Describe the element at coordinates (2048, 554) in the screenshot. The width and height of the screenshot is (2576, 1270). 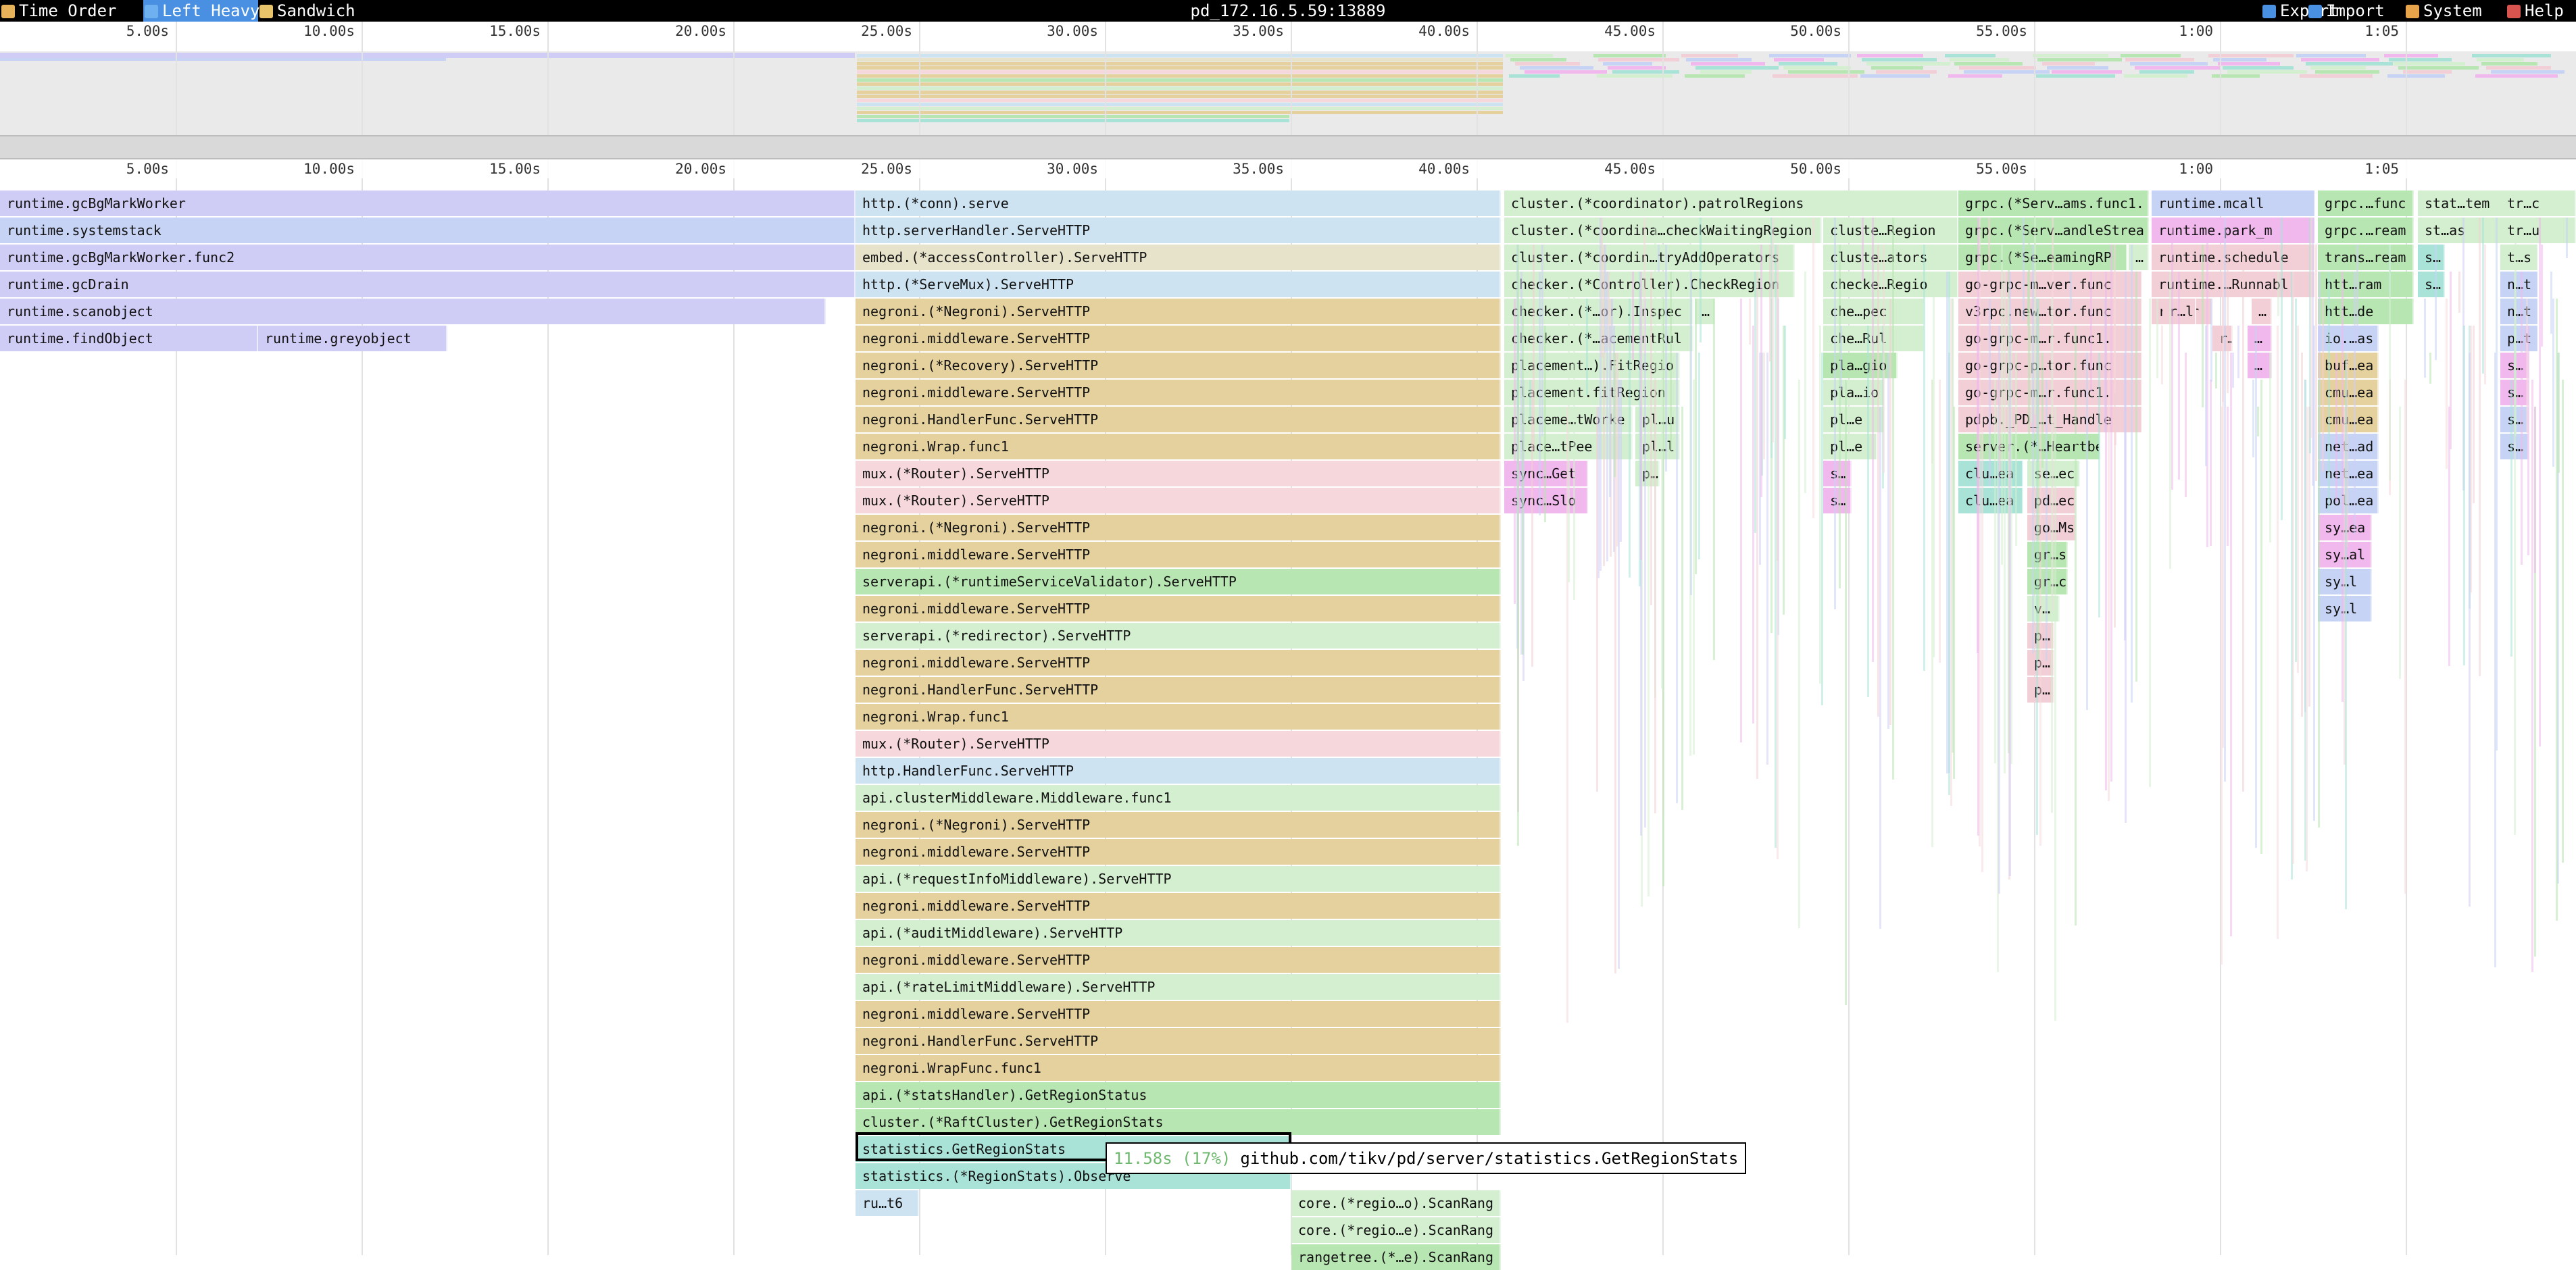
I see `flame-frame: gr…s` at that location.